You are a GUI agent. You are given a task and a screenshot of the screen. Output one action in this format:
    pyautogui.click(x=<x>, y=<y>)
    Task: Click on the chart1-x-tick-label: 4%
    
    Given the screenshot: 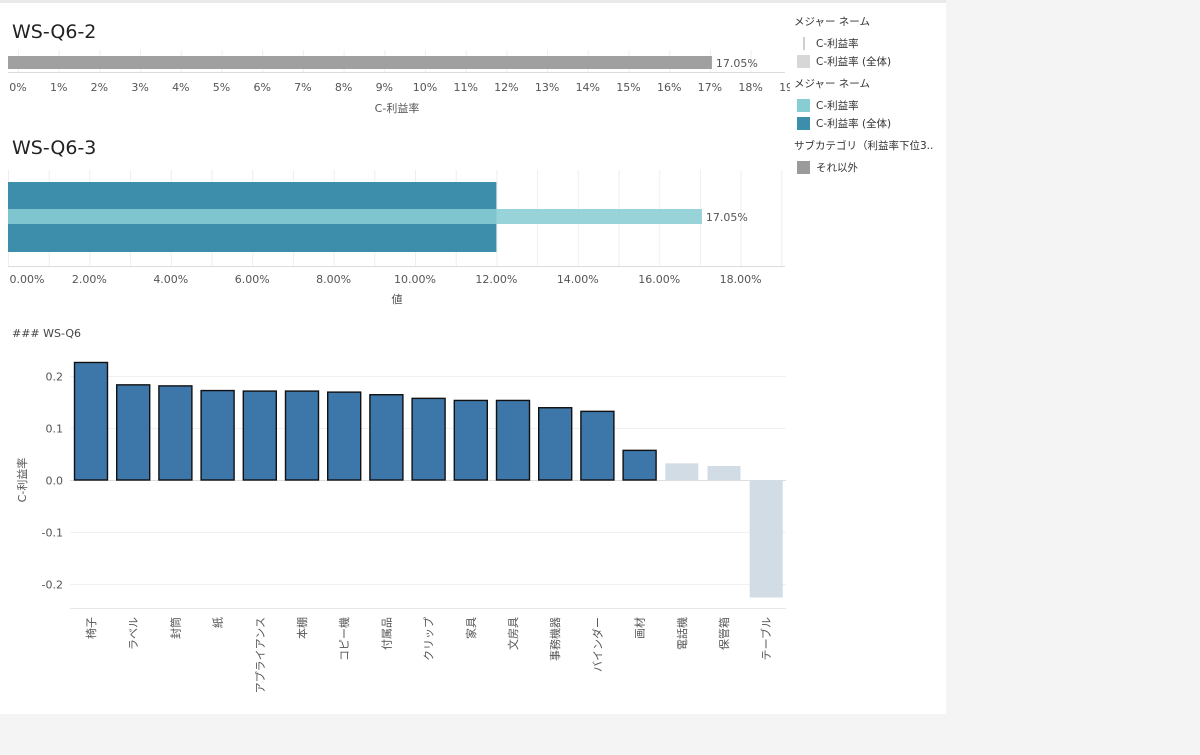 What is the action you would take?
    pyautogui.click(x=180, y=87)
    